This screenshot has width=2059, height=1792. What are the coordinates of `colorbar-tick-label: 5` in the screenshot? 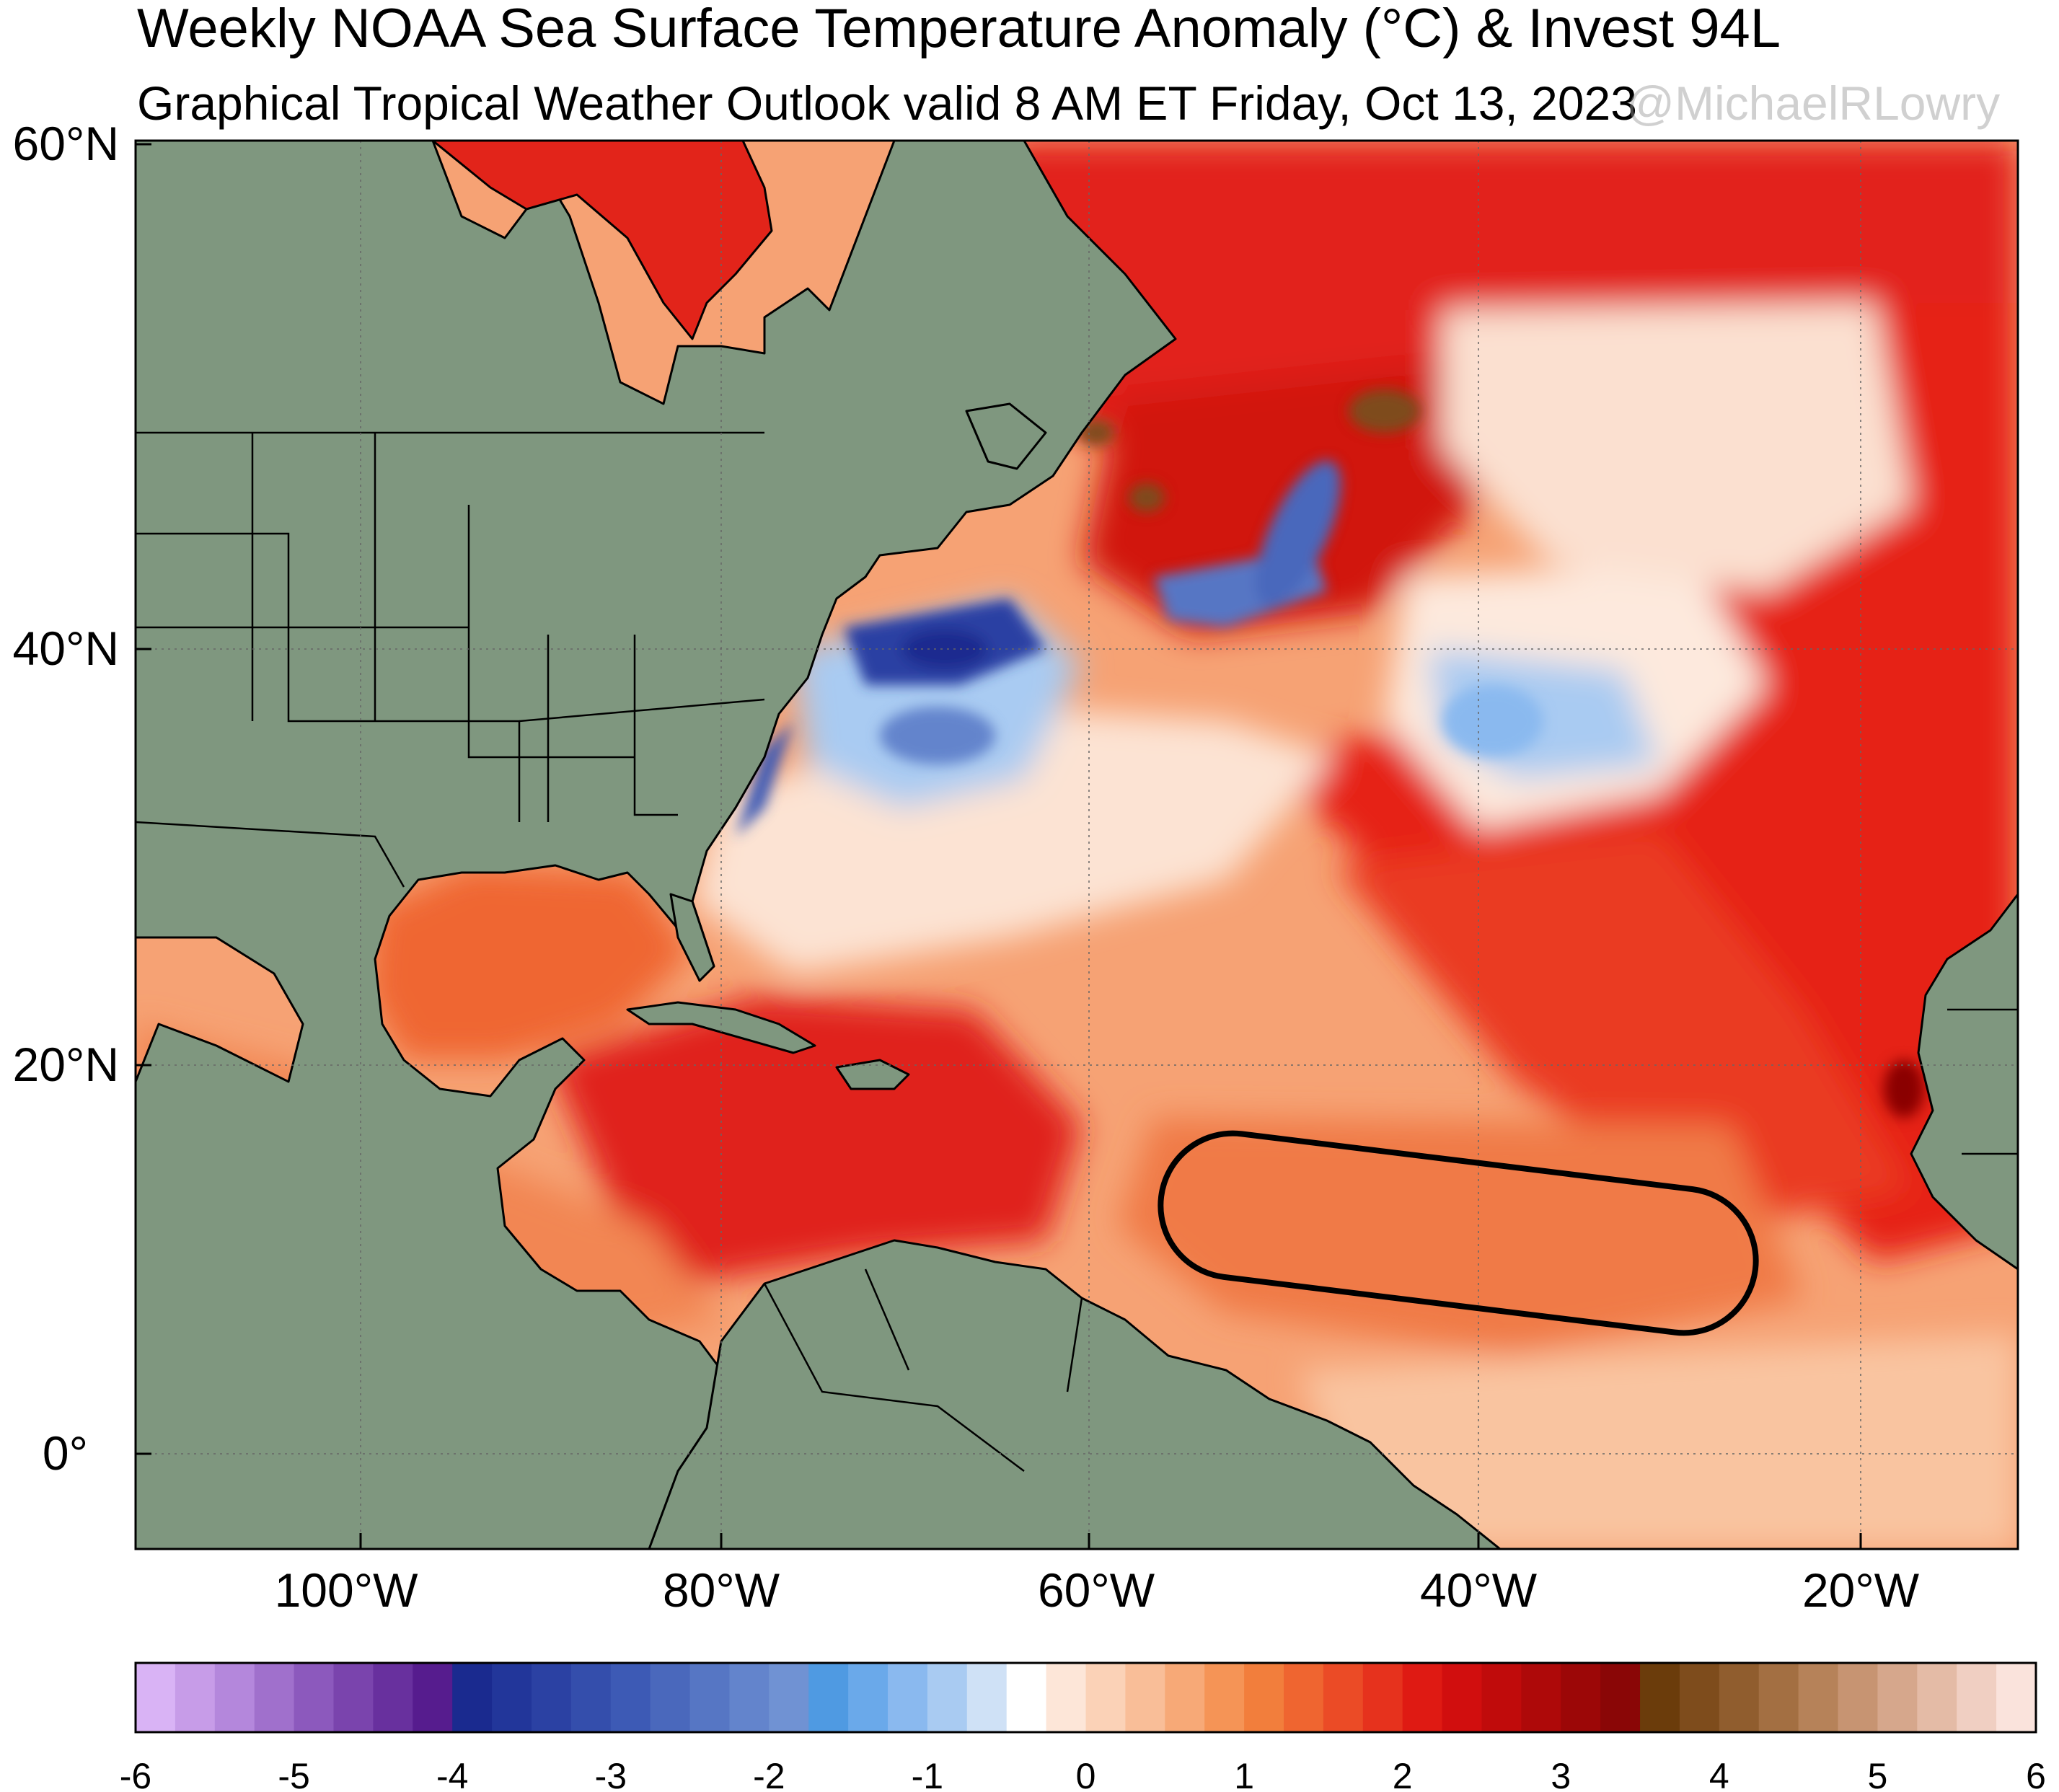 It's located at (1877, 1774).